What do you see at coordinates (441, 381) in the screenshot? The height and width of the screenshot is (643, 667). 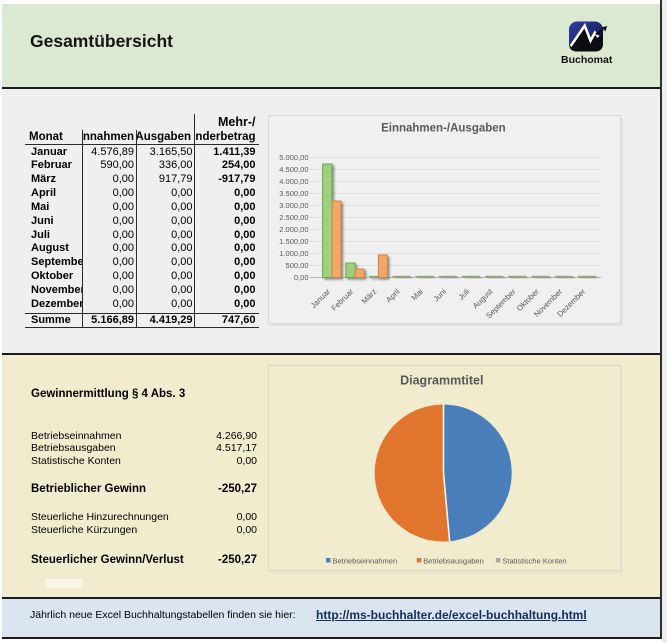 I see `svg-text: Diagrammtitel` at bounding box center [441, 381].